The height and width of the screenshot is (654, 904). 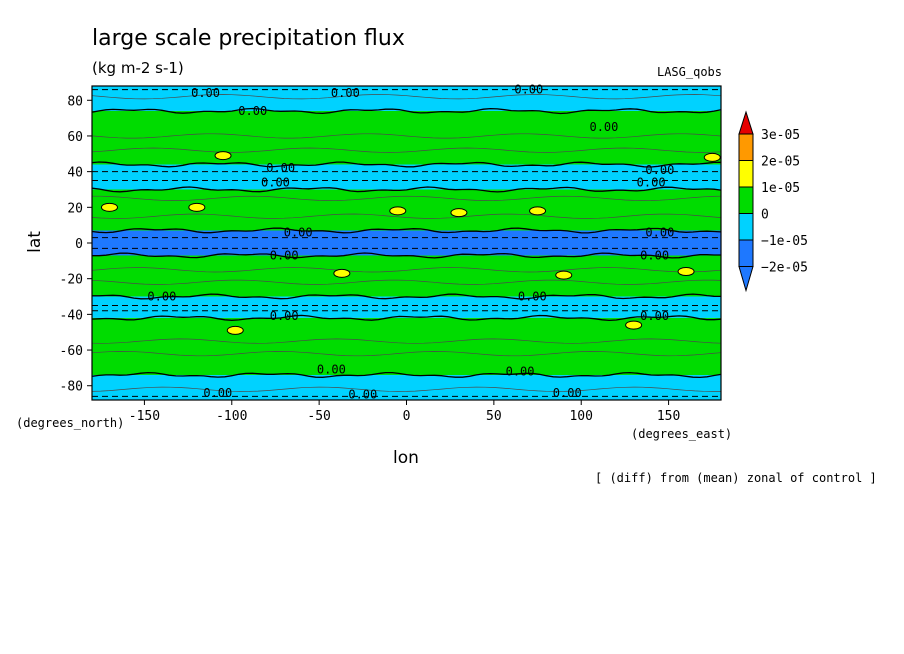 What do you see at coordinates (494, 416) in the screenshot?
I see `x-tick-label: 50` at bounding box center [494, 416].